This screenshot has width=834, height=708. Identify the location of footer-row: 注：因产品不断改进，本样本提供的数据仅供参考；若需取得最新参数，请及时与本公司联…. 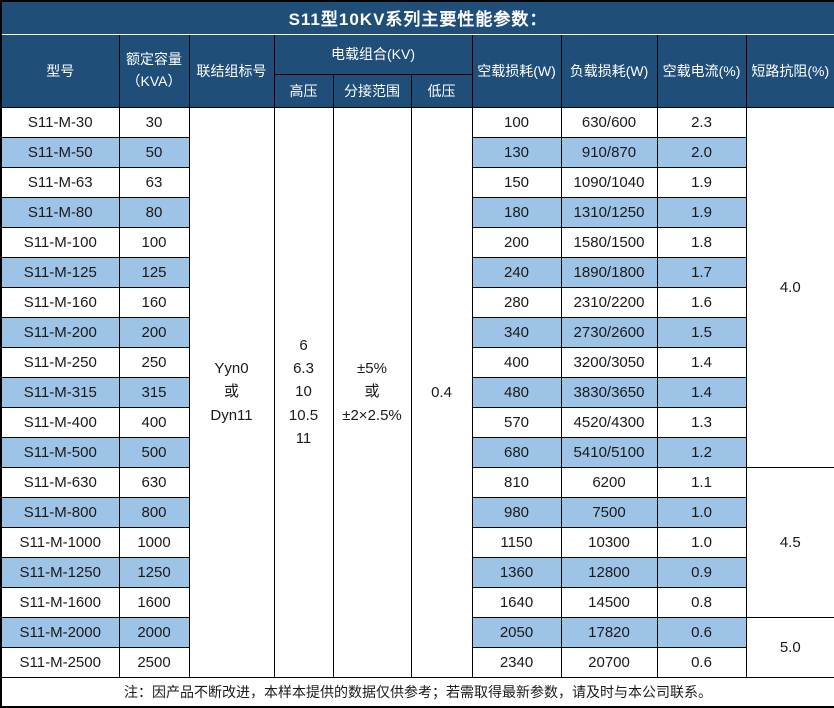
(417, 692).